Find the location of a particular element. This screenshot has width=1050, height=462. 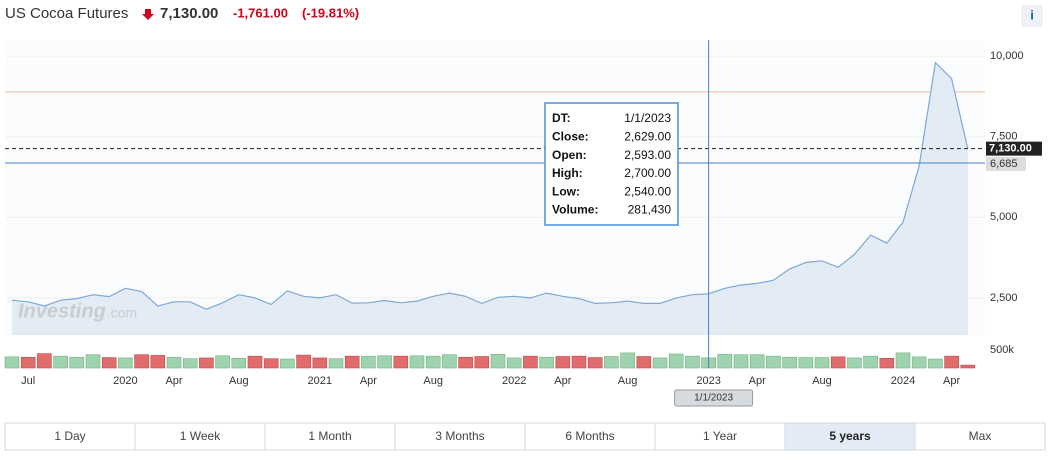

range-button-label: 1 Day is located at coordinates (69, 436).